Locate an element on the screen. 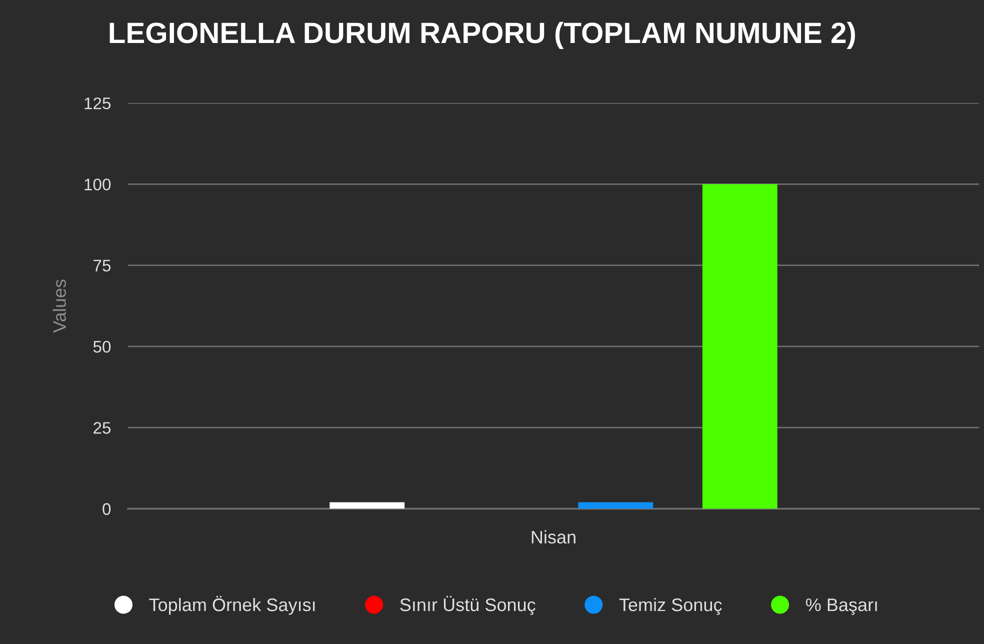 Image resolution: width=984 pixels, height=644 pixels. legend-label: Toplam Örnek Sayısı is located at coordinates (232, 605).